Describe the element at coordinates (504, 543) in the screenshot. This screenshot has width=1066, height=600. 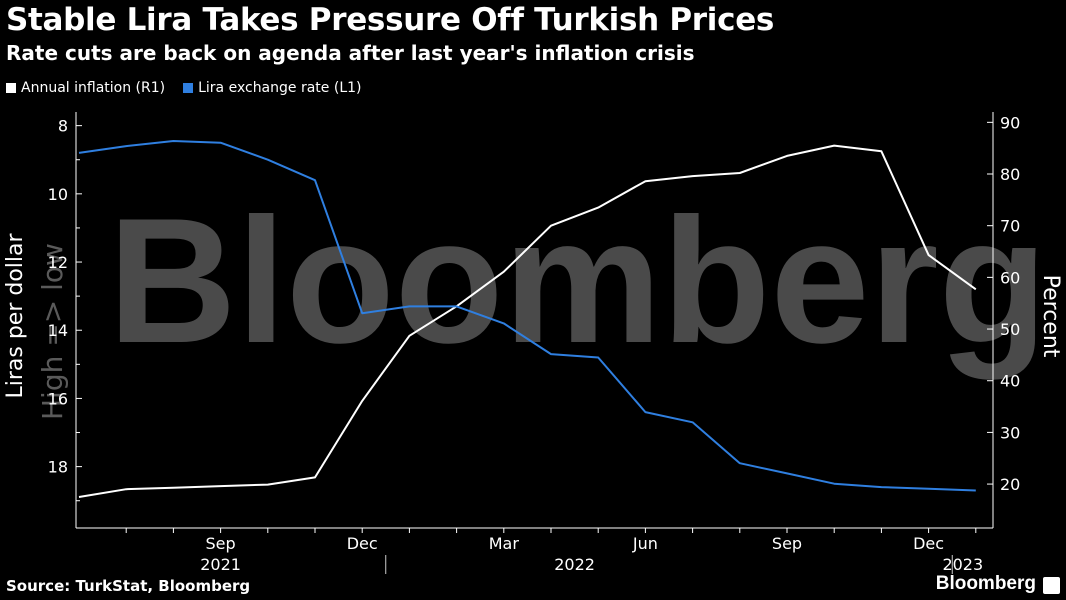
I see `x-tick-label: Mar` at that location.